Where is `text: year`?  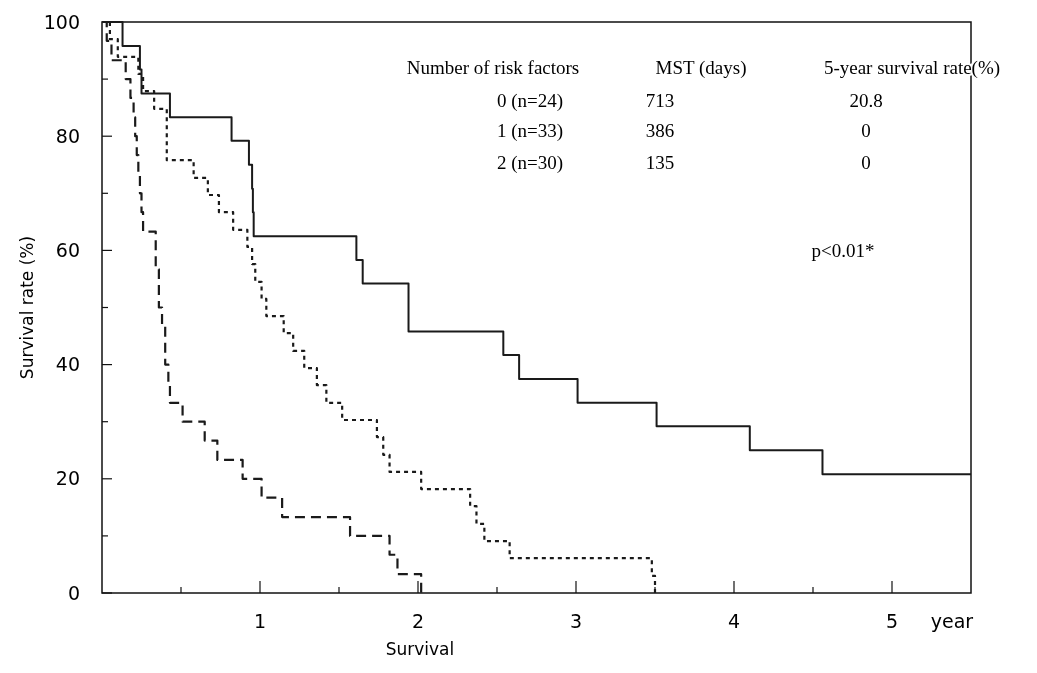 text: year is located at coordinates (952, 621).